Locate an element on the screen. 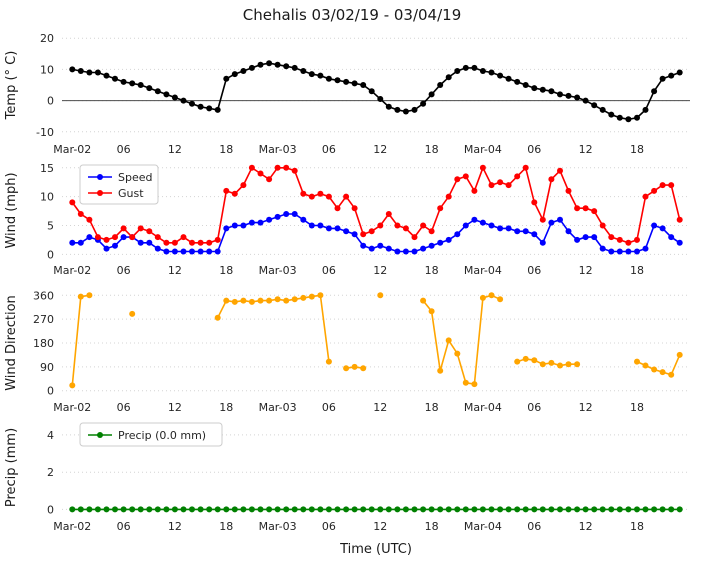 Image resolution: width=704 pixels, height=578 pixels. y-axis-label-wind: Wind (mph) is located at coordinates (11, 210).